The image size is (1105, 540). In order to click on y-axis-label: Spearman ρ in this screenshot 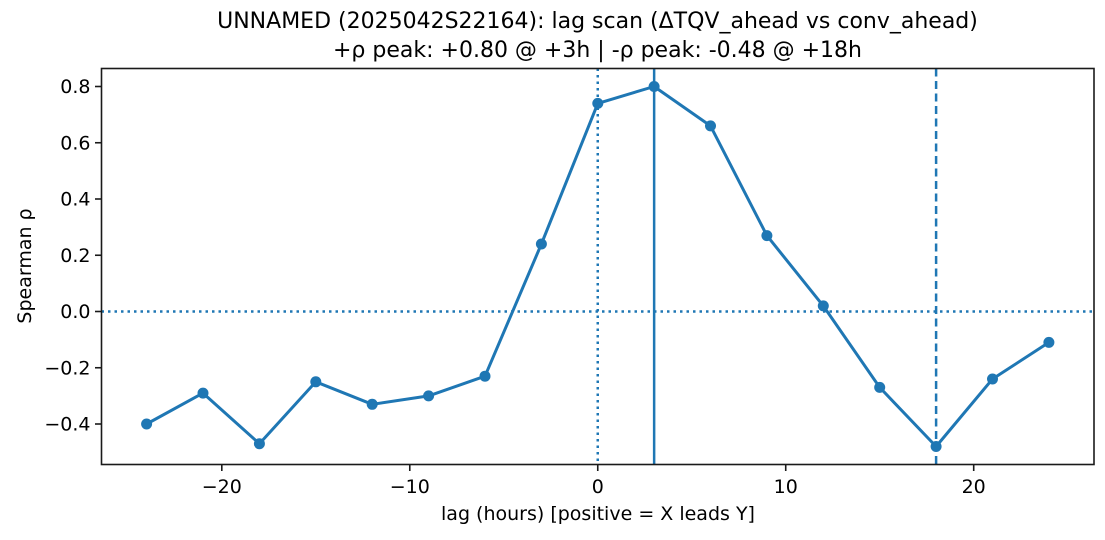, I will do `click(25, 266)`.